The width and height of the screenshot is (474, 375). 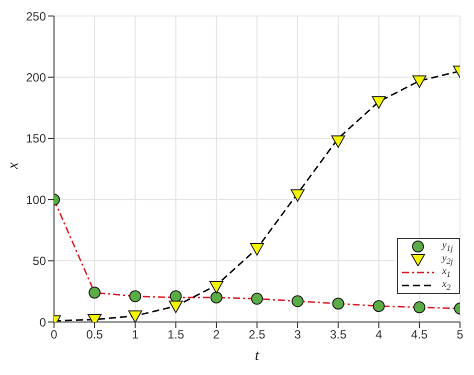 What do you see at coordinates (419, 335) in the screenshot?
I see `x-tick-label: 4.5` at bounding box center [419, 335].